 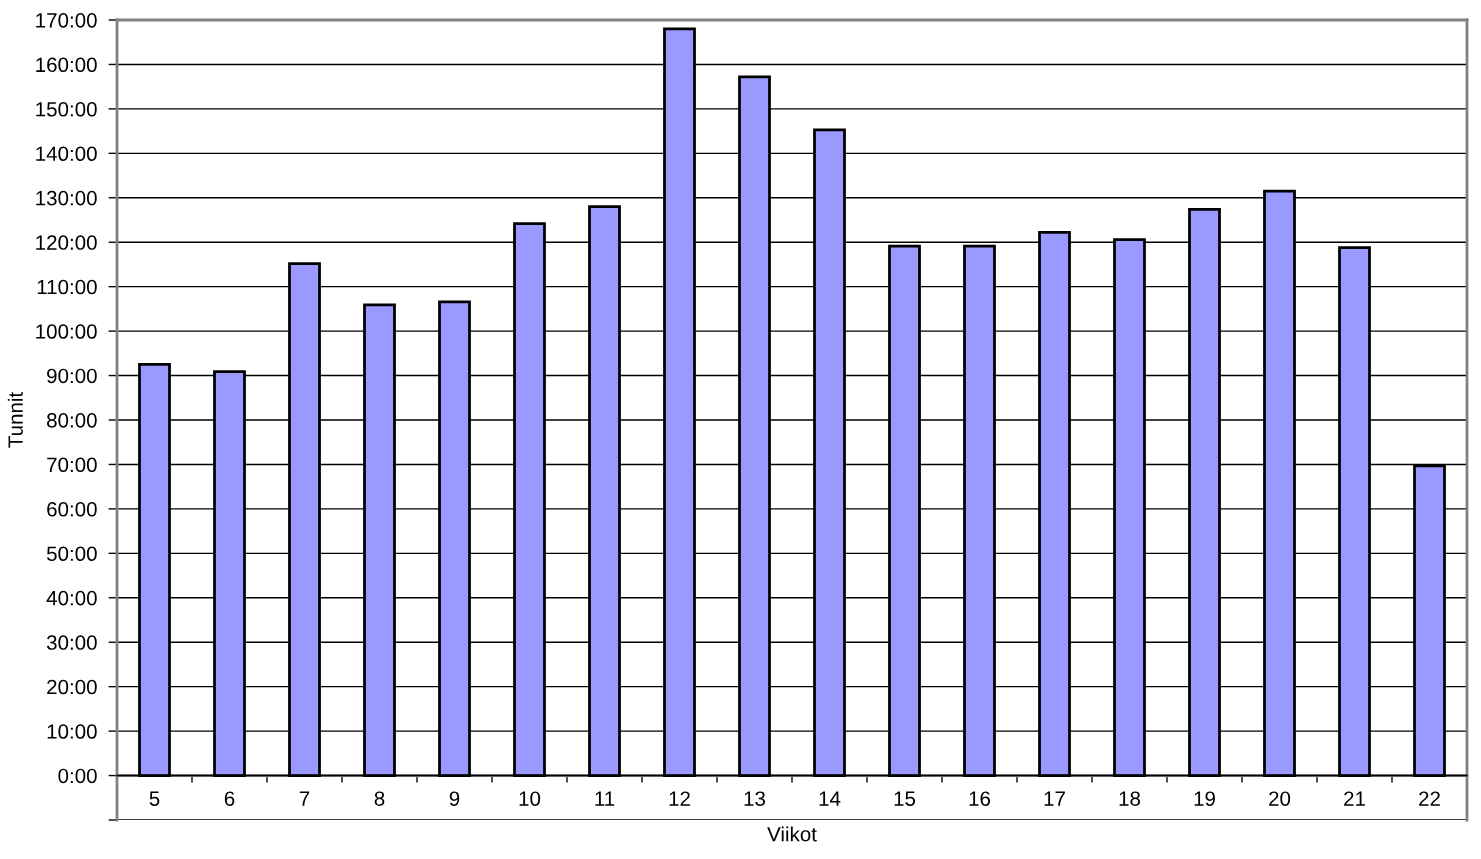 What do you see at coordinates (980, 798) in the screenshot?
I see `x-tick-label: 16` at bounding box center [980, 798].